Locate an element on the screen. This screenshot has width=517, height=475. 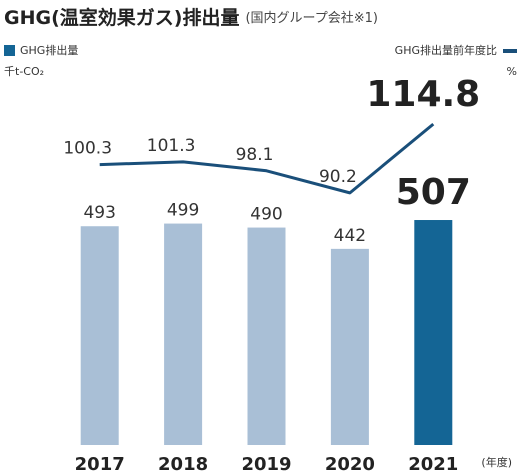
bar-value-label: 507 is located at coordinates (433, 192).